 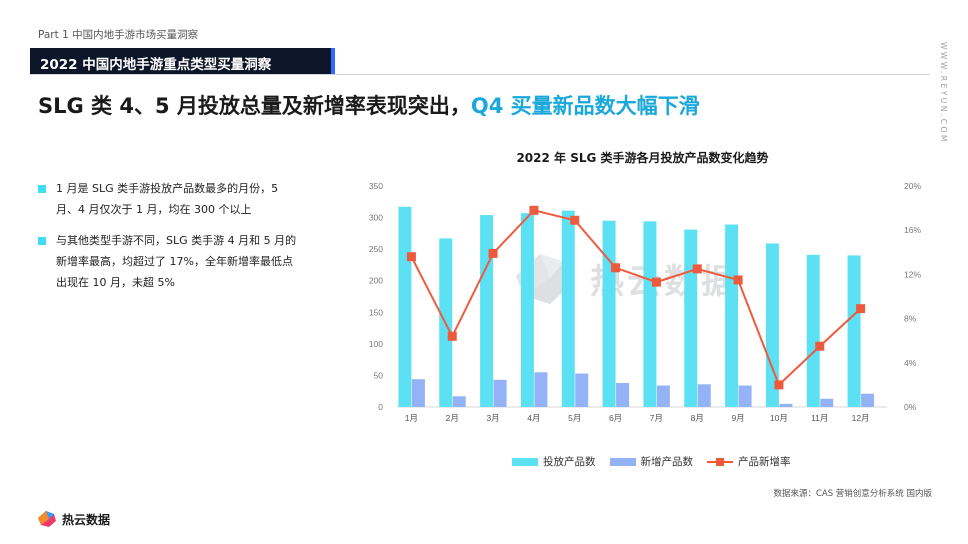 I want to click on side-url: WWW.REYUN.COM, so click(x=944, y=97).